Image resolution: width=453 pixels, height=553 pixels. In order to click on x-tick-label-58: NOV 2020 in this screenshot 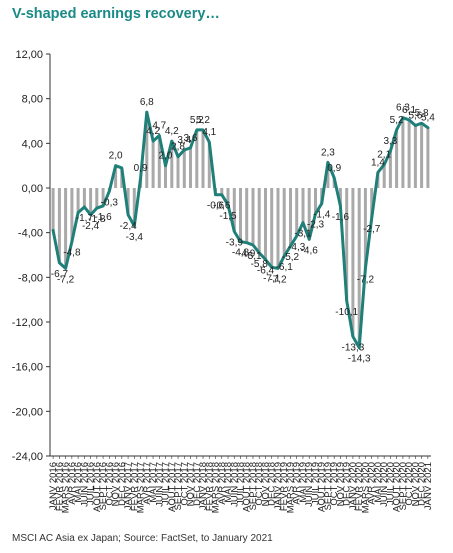, I will do `click(415, 484)`.